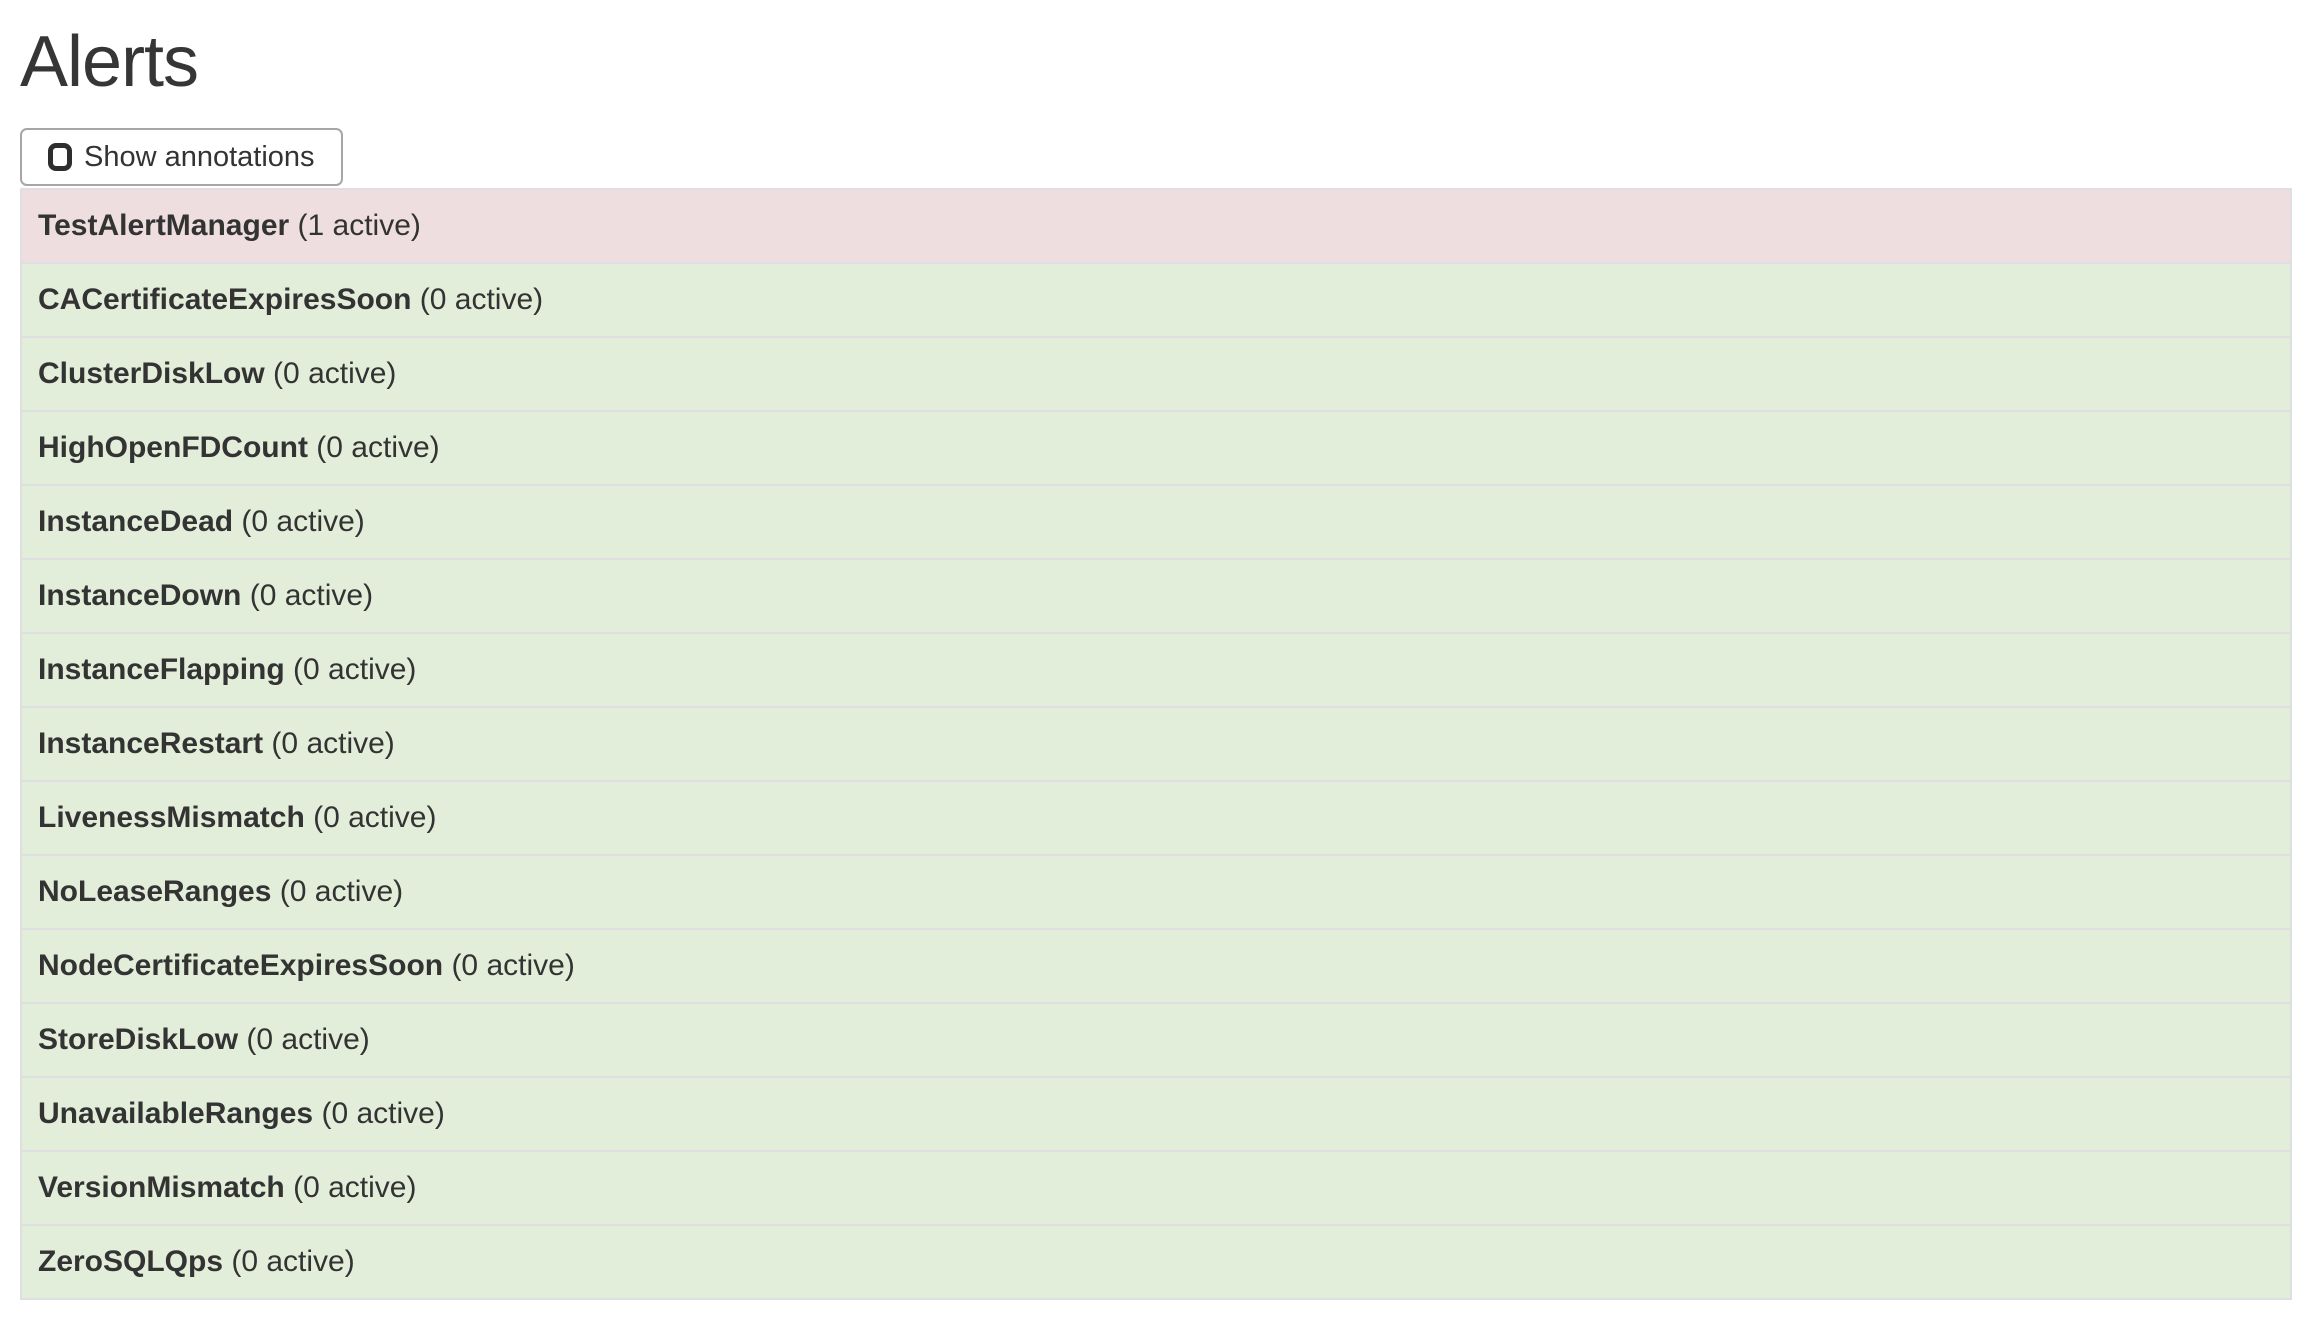  Describe the element at coordinates (1156, 1187) in the screenshot. I see `alert-row-VersionMismatch: VersionMismatch (0 active)` at that location.